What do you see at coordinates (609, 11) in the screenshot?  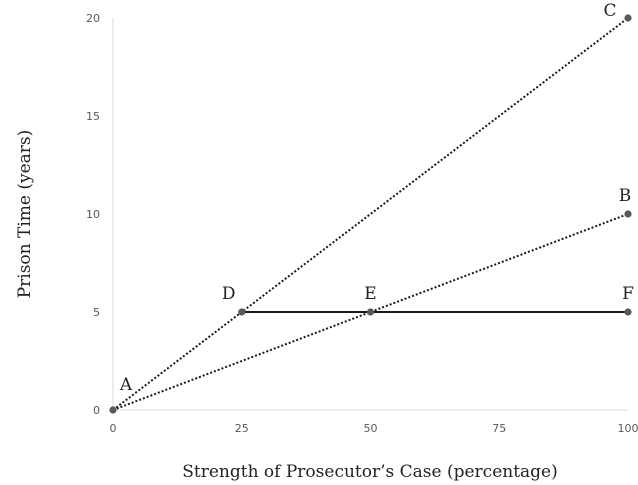 I see `point-label-c: C` at bounding box center [609, 11].